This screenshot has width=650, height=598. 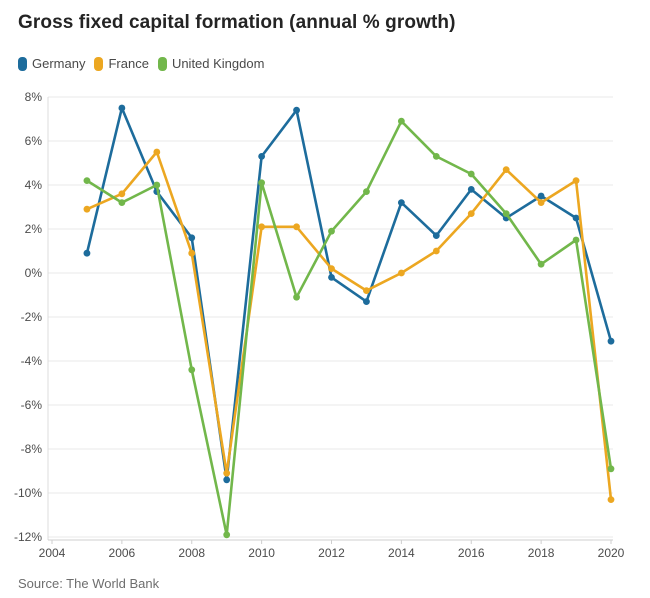 What do you see at coordinates (218, 63) in the screenshot?
I see `legend-label-united-kingdom: United Kingdom` at bounding box center [218, 63].